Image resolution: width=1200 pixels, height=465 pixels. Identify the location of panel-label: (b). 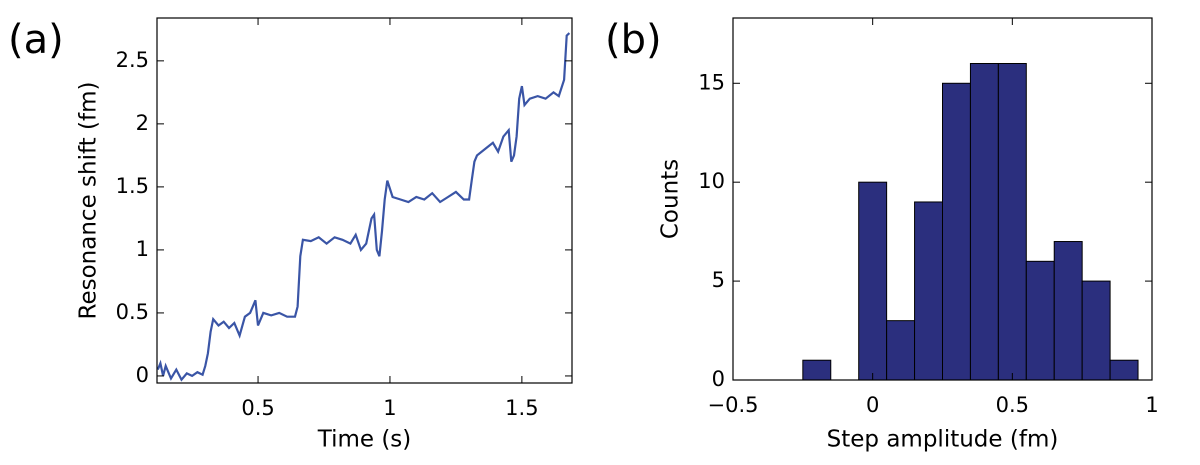
(633, 40).